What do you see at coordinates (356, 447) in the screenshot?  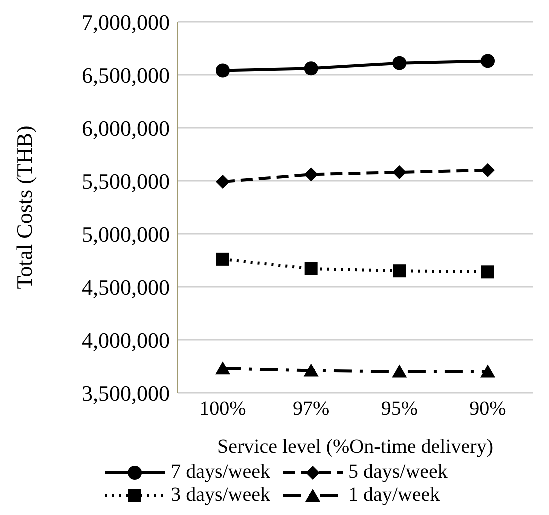 I see `x-axis-title: Service level (%On-time delivery)` at bounding box center [356, 447].